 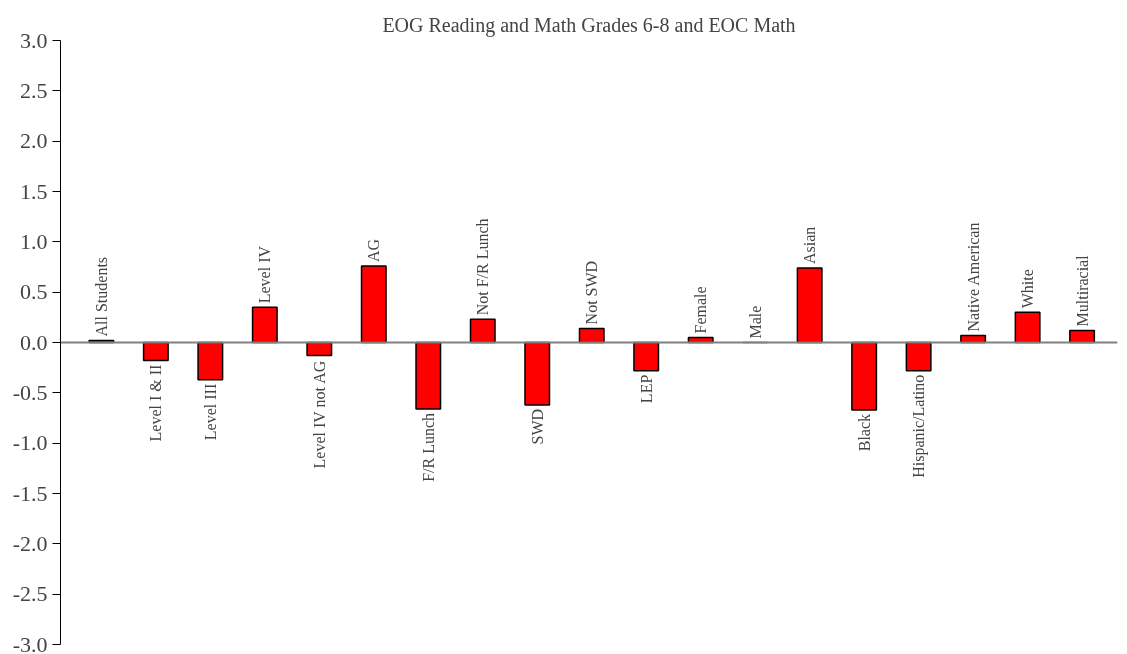 I want to click on x-tick-label: Black, so click(x=864, y=432).